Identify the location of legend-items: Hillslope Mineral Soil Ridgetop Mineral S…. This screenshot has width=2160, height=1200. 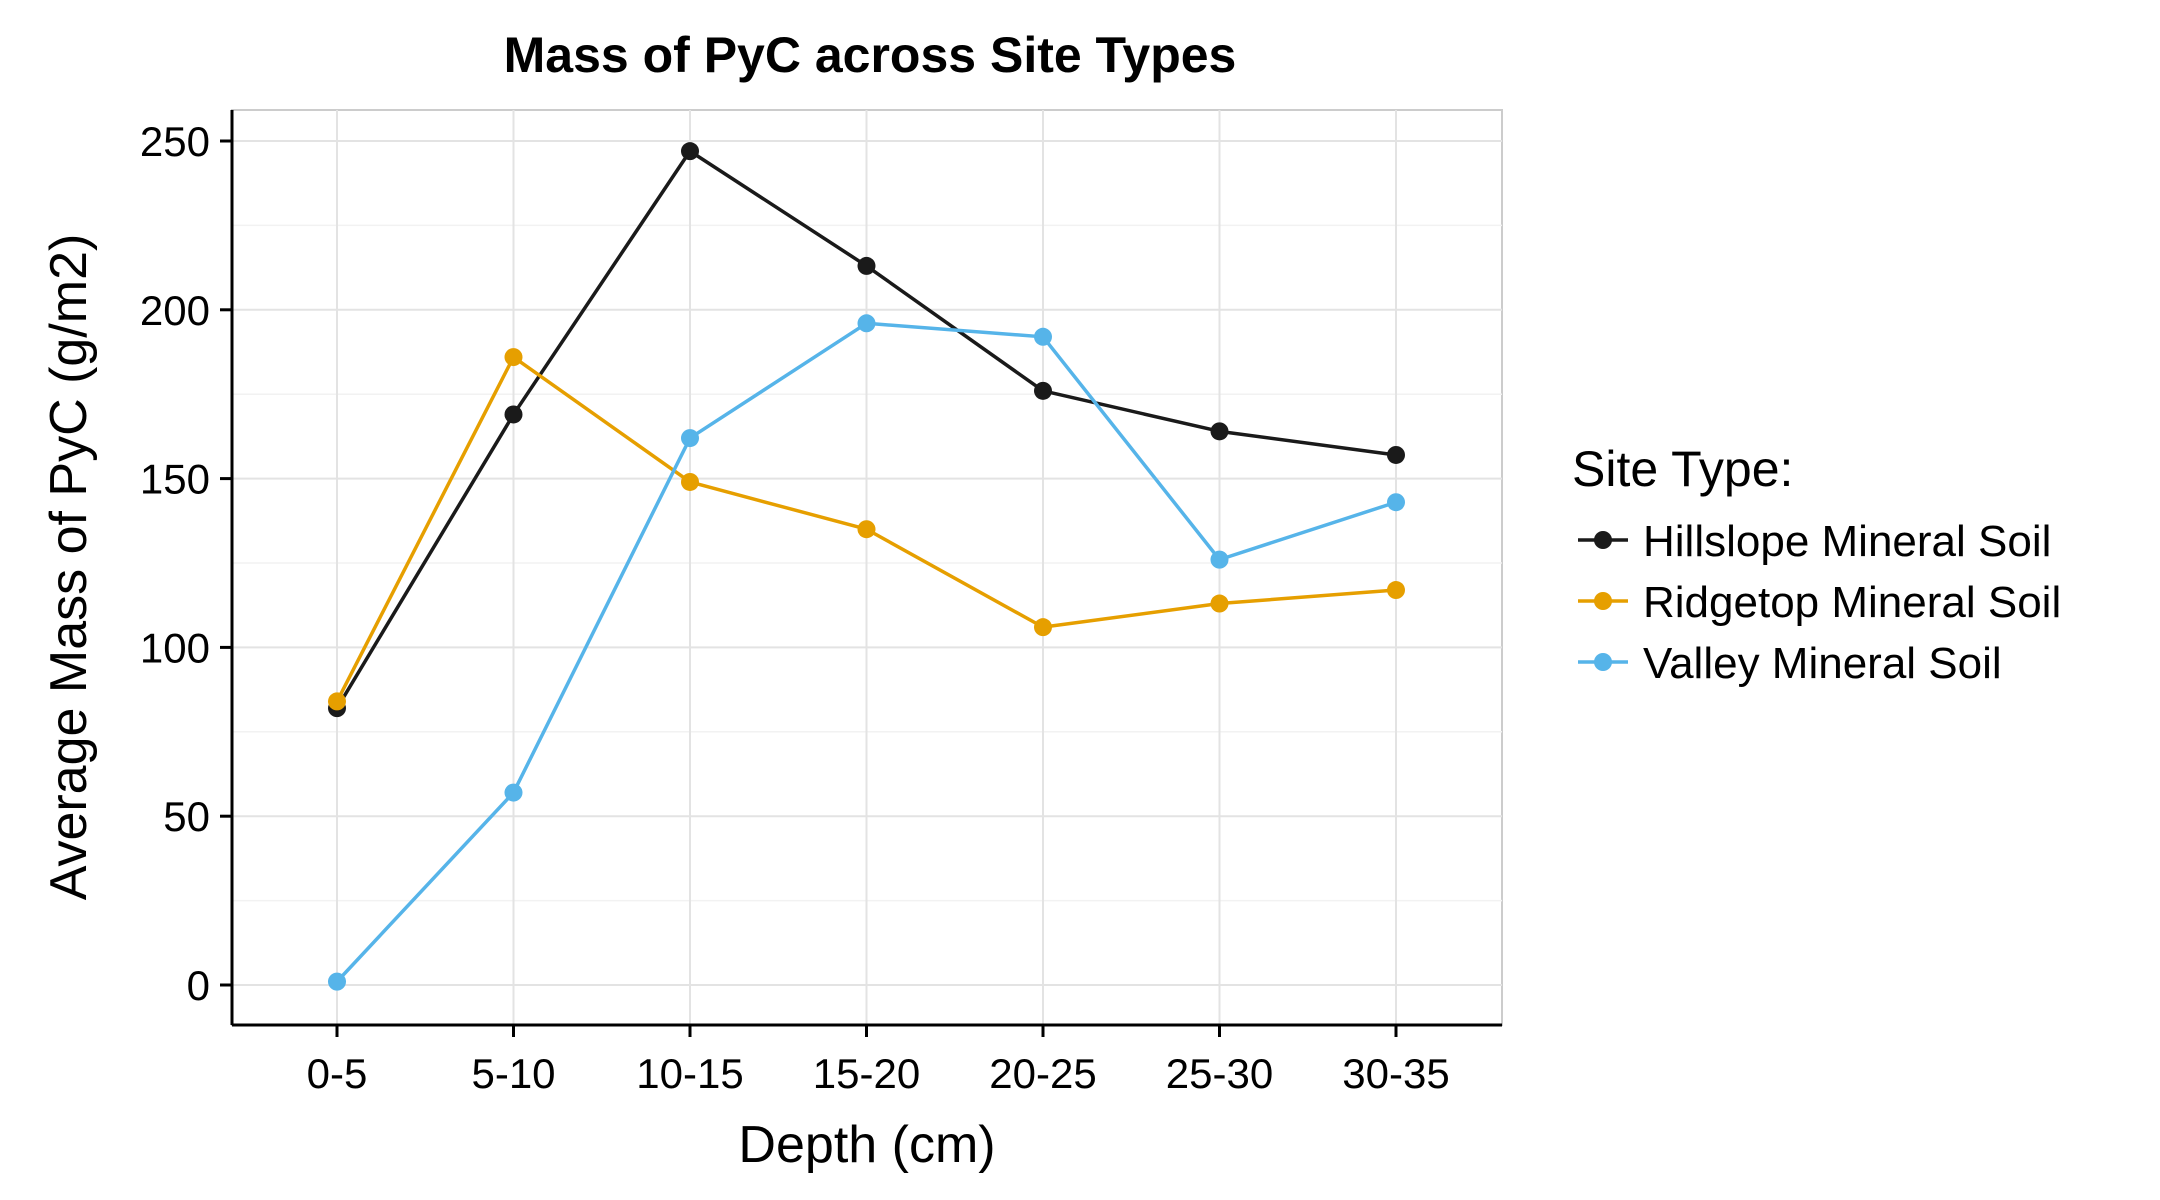
(1819, 602).